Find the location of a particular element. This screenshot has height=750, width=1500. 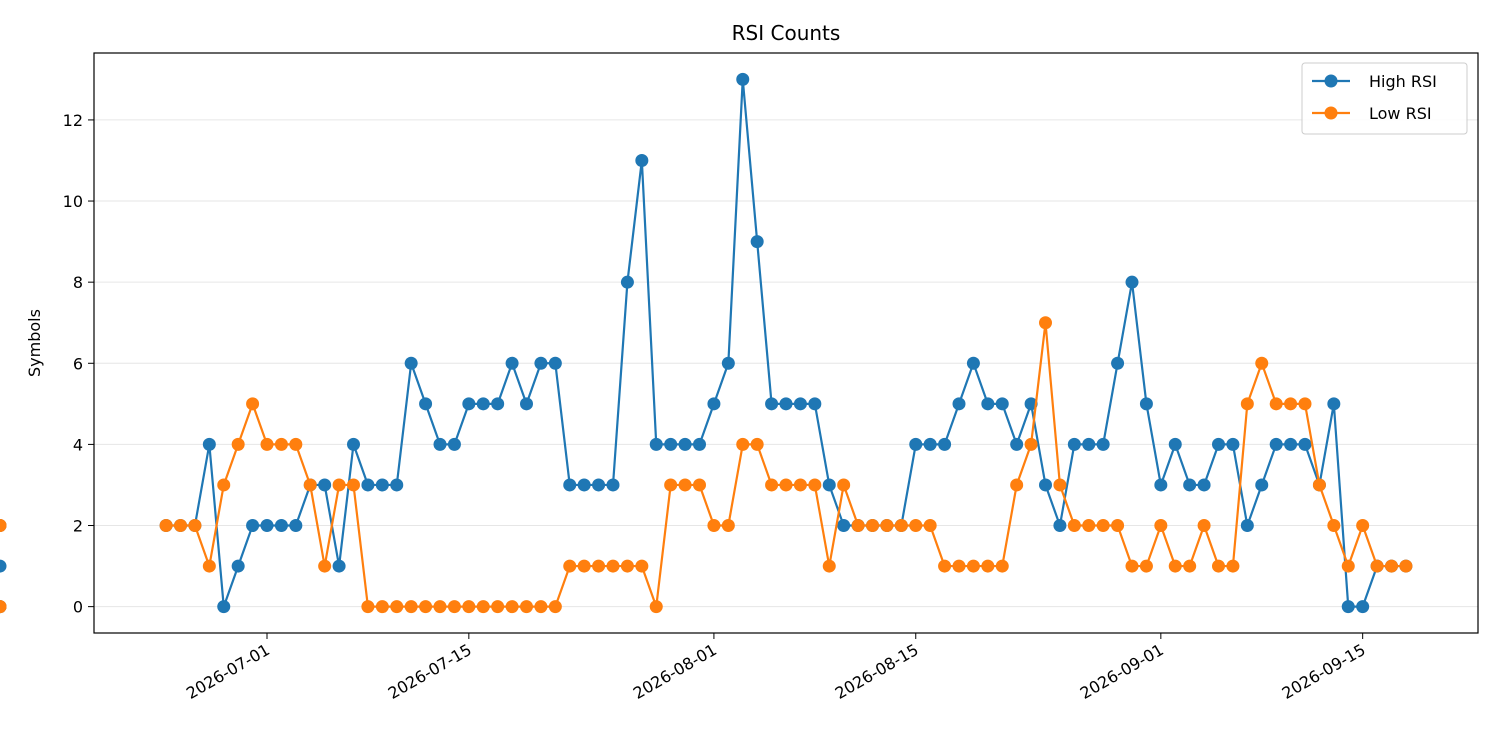

x-tick-label: 2026-07-15 is located at coordinates (430, 671).